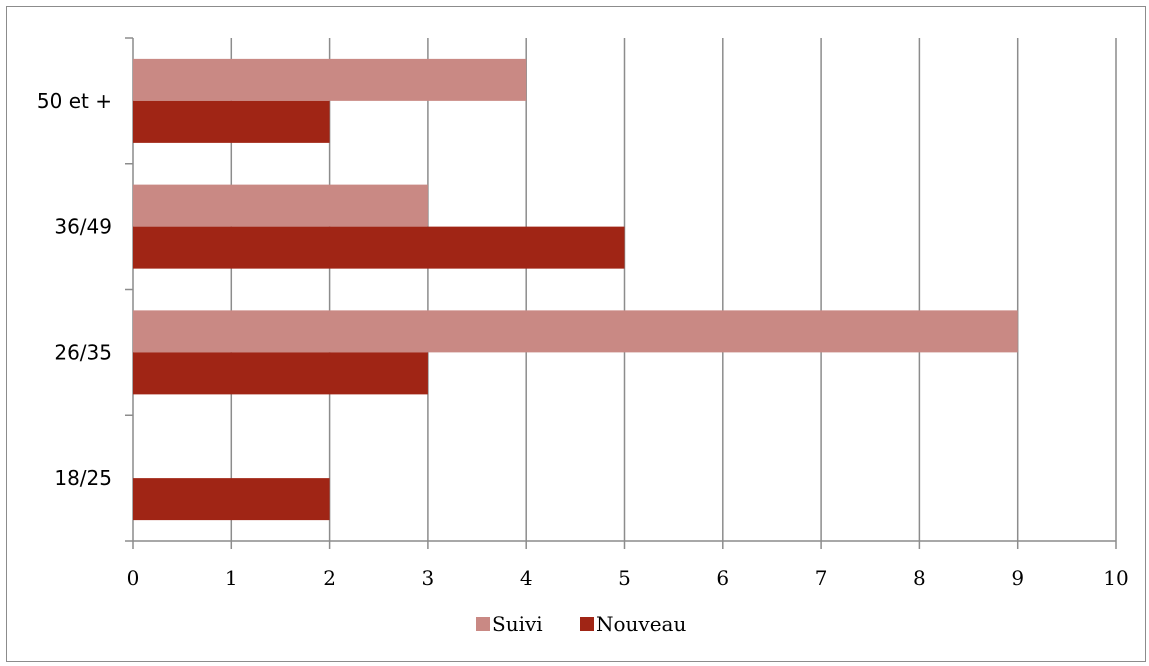 The image size is (1149, 666). What do you see at coordinates (428, 578) in the screenshot?
I see `x-tick-label: 3` at bounding box center [428, 578].